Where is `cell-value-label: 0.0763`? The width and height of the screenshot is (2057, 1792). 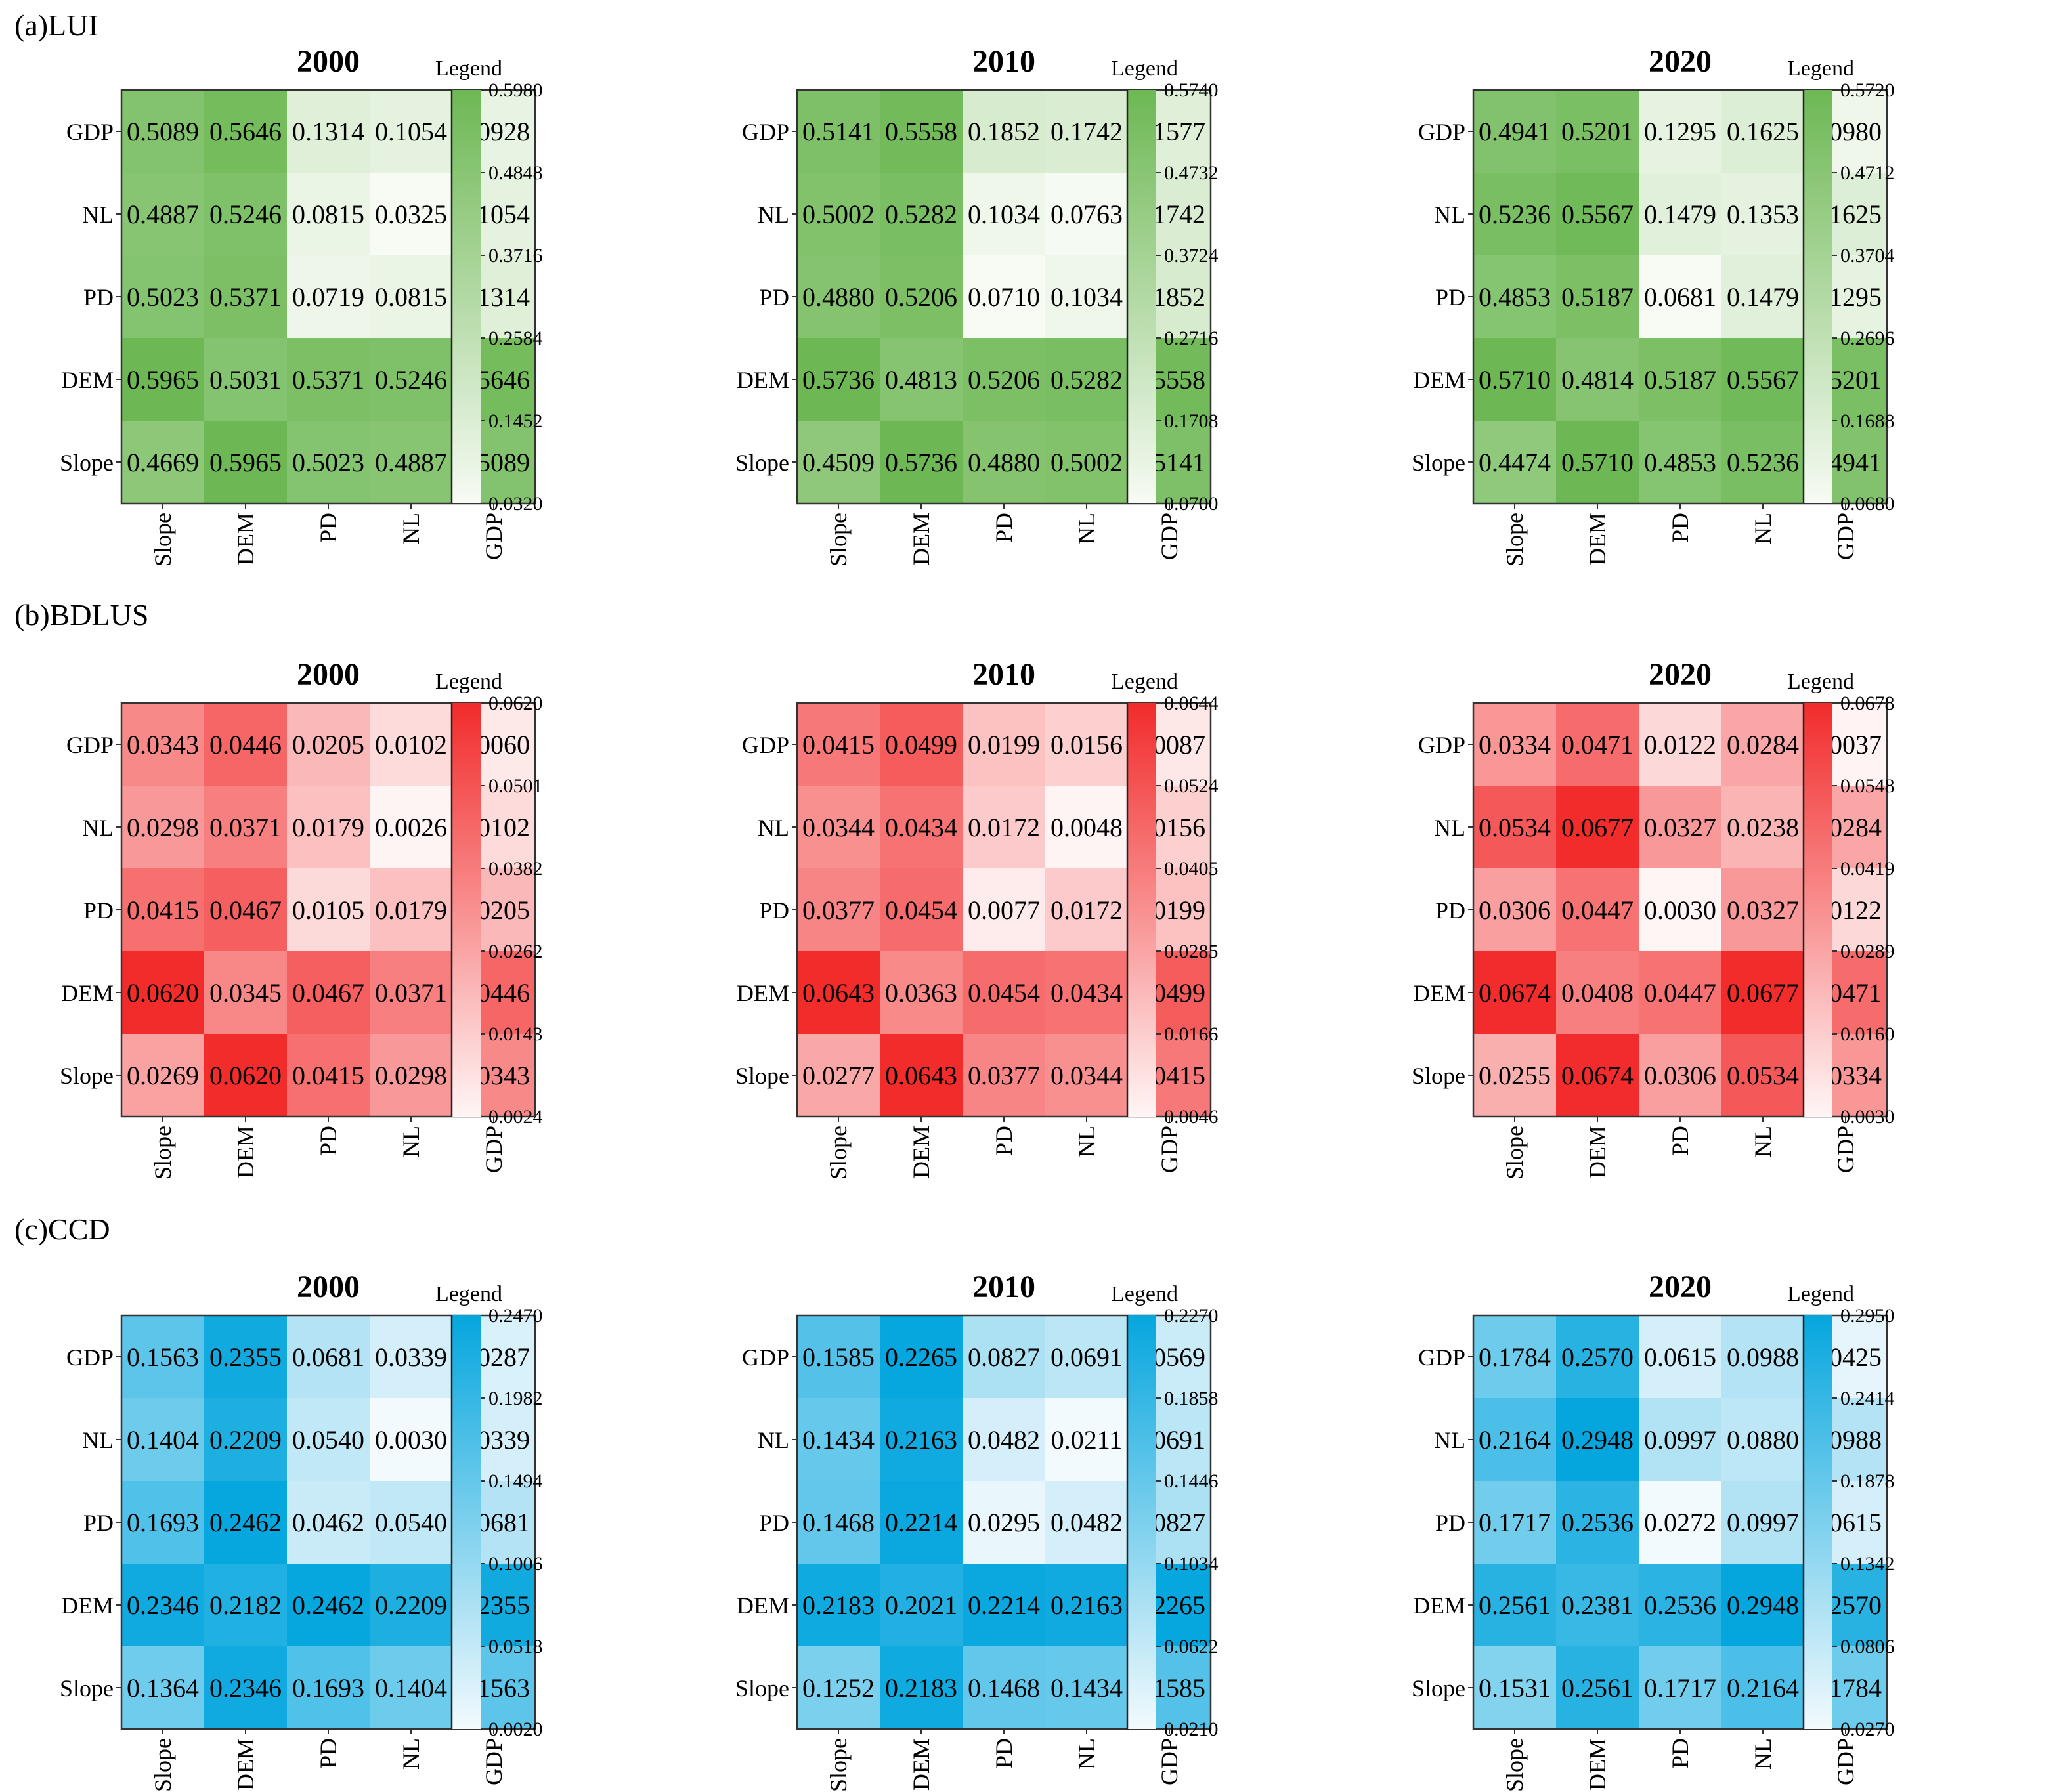 cell-value-label: 0.0763 is located at coordinates (1086, 214).